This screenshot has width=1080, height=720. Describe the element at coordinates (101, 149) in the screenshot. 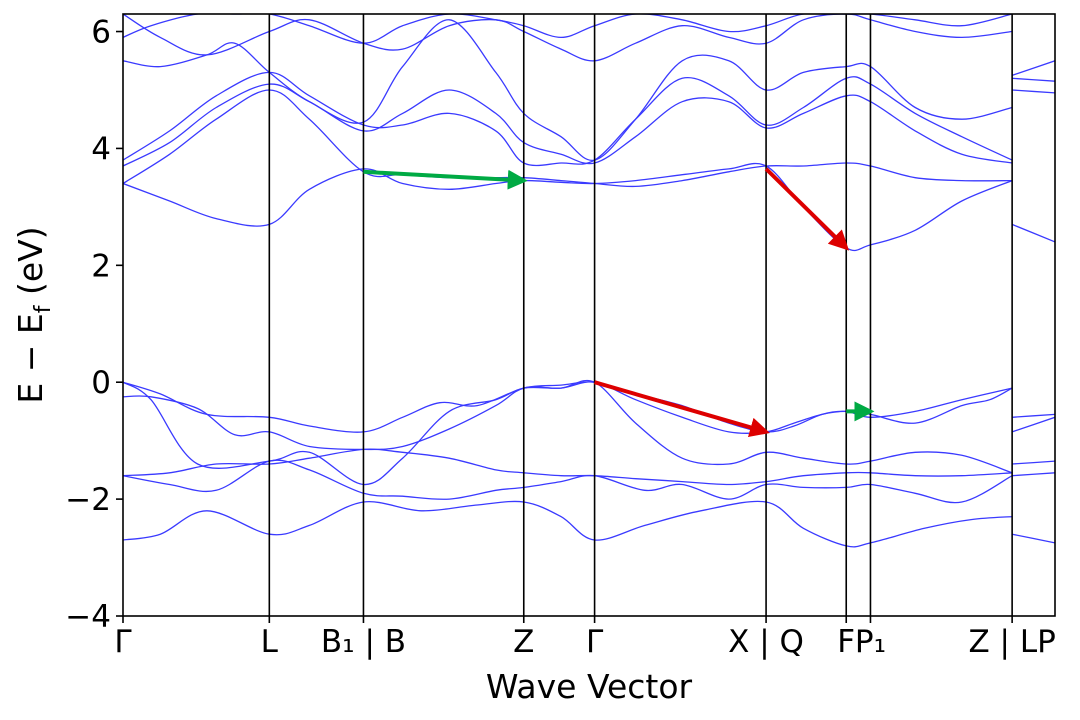

I see `y-tick-label-5: 4` at that location.